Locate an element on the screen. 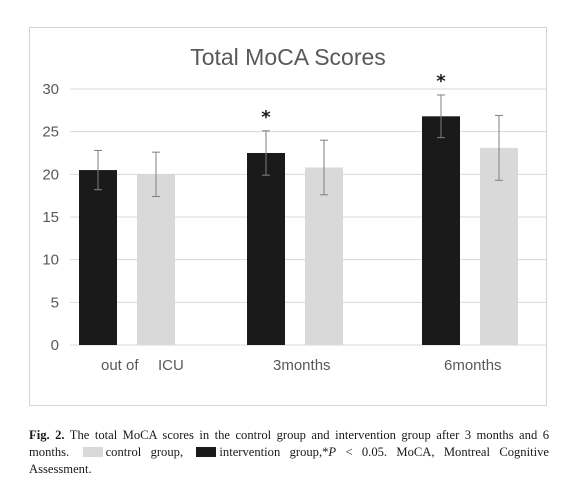  caption-control-label: control group, is located at coordinates (144, 452).